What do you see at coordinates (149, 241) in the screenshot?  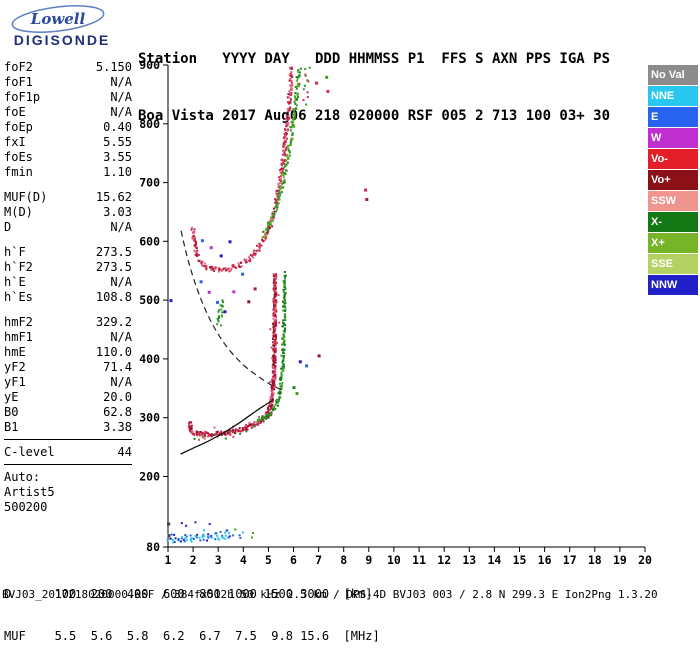 I see `svg-text: 600` at bounding box center [149, 241].